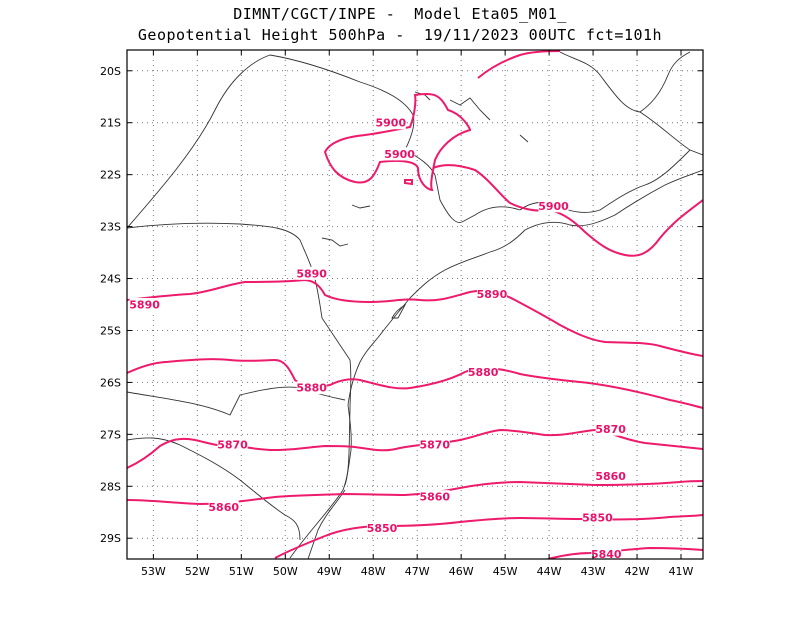  I want to click on lat-tick-label: 24S, so click(110, 279).